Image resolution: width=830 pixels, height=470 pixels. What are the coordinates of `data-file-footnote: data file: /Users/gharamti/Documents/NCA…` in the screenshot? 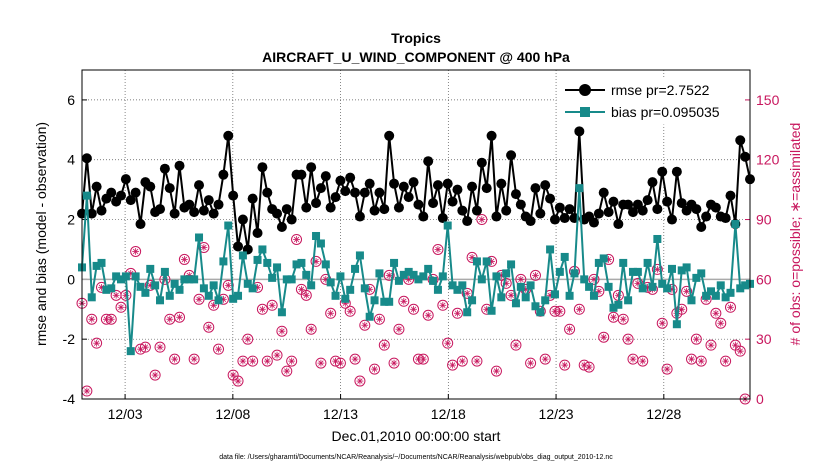 It's located at (416, 457).